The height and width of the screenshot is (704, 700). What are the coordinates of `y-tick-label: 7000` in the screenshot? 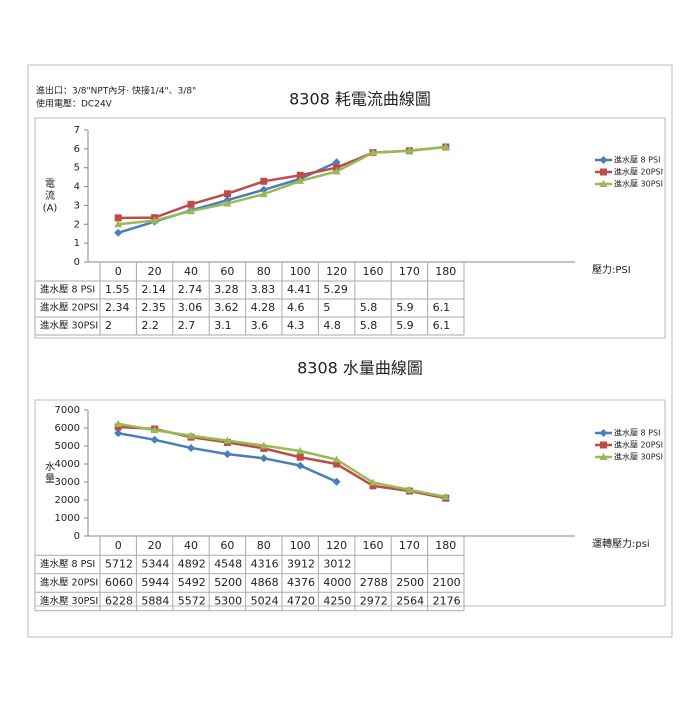 It's located at (67, 410).